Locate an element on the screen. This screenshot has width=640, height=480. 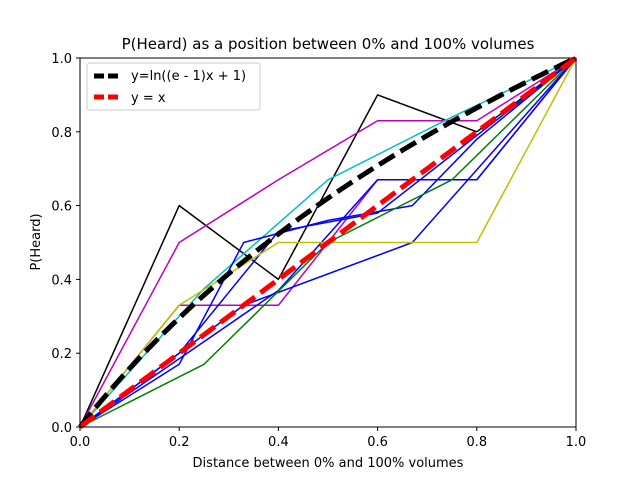
x-axis-label: Distance between 0% and 100% volumes is located at coordinates (328, 463).